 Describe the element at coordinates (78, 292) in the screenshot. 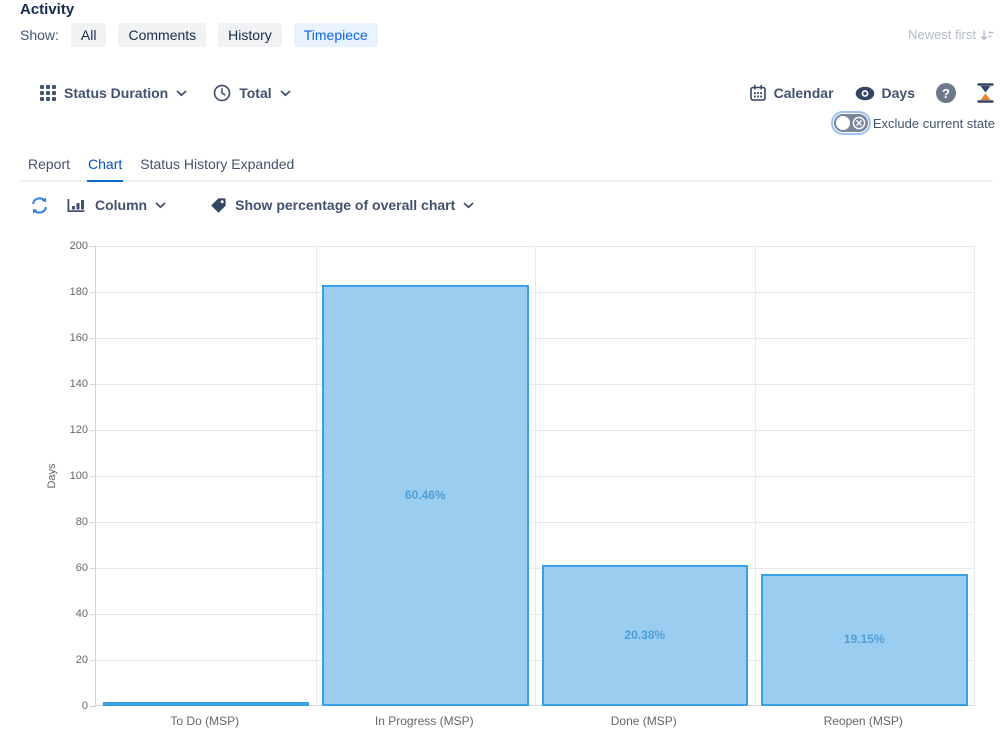

I see `y-tick-label: 180` at that location.